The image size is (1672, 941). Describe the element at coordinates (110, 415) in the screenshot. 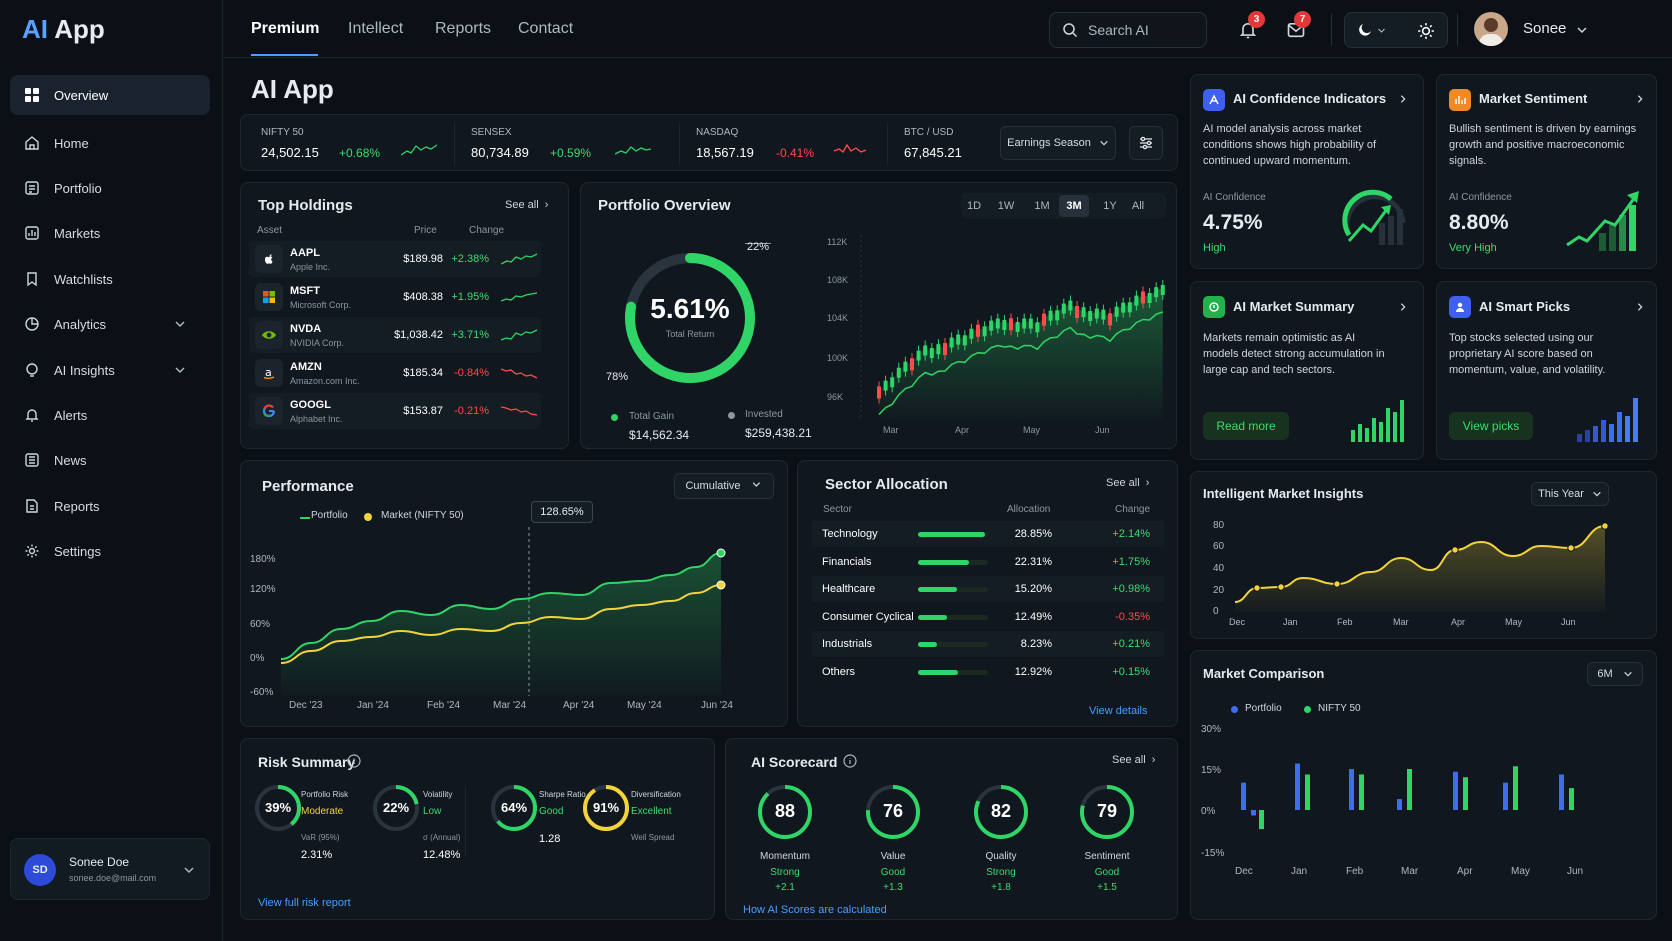

I see `sidebar-item-alerts: Alerts` at that location.